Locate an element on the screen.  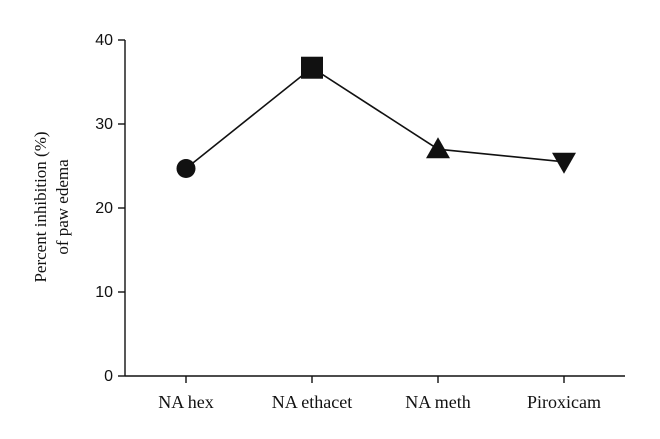
y-axis-title-line-2: of paw edema is located at coordinates (62, 207).